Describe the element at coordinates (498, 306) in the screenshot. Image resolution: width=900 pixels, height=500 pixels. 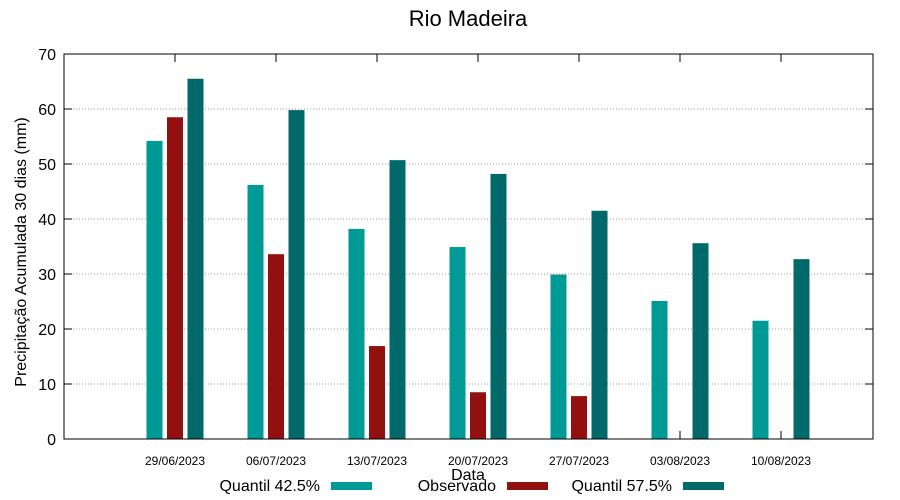
I see `bar-quantil-57-5--3` at that location.